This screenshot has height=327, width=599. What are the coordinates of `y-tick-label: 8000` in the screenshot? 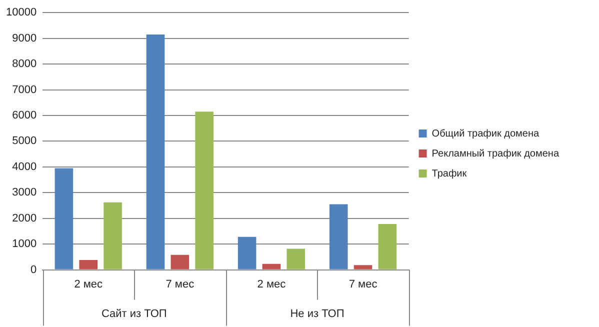 It's located at (24, 64).